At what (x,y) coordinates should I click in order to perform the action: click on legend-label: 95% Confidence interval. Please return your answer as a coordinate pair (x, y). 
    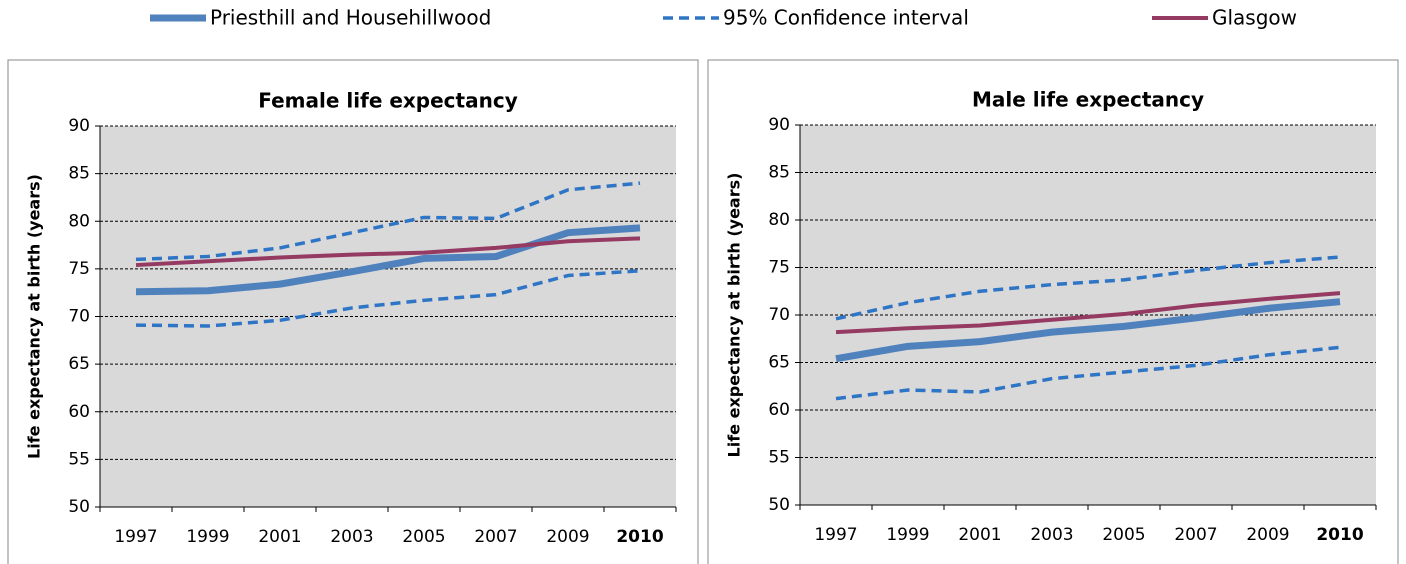
    Looking at the image, I should click on (846, 18).